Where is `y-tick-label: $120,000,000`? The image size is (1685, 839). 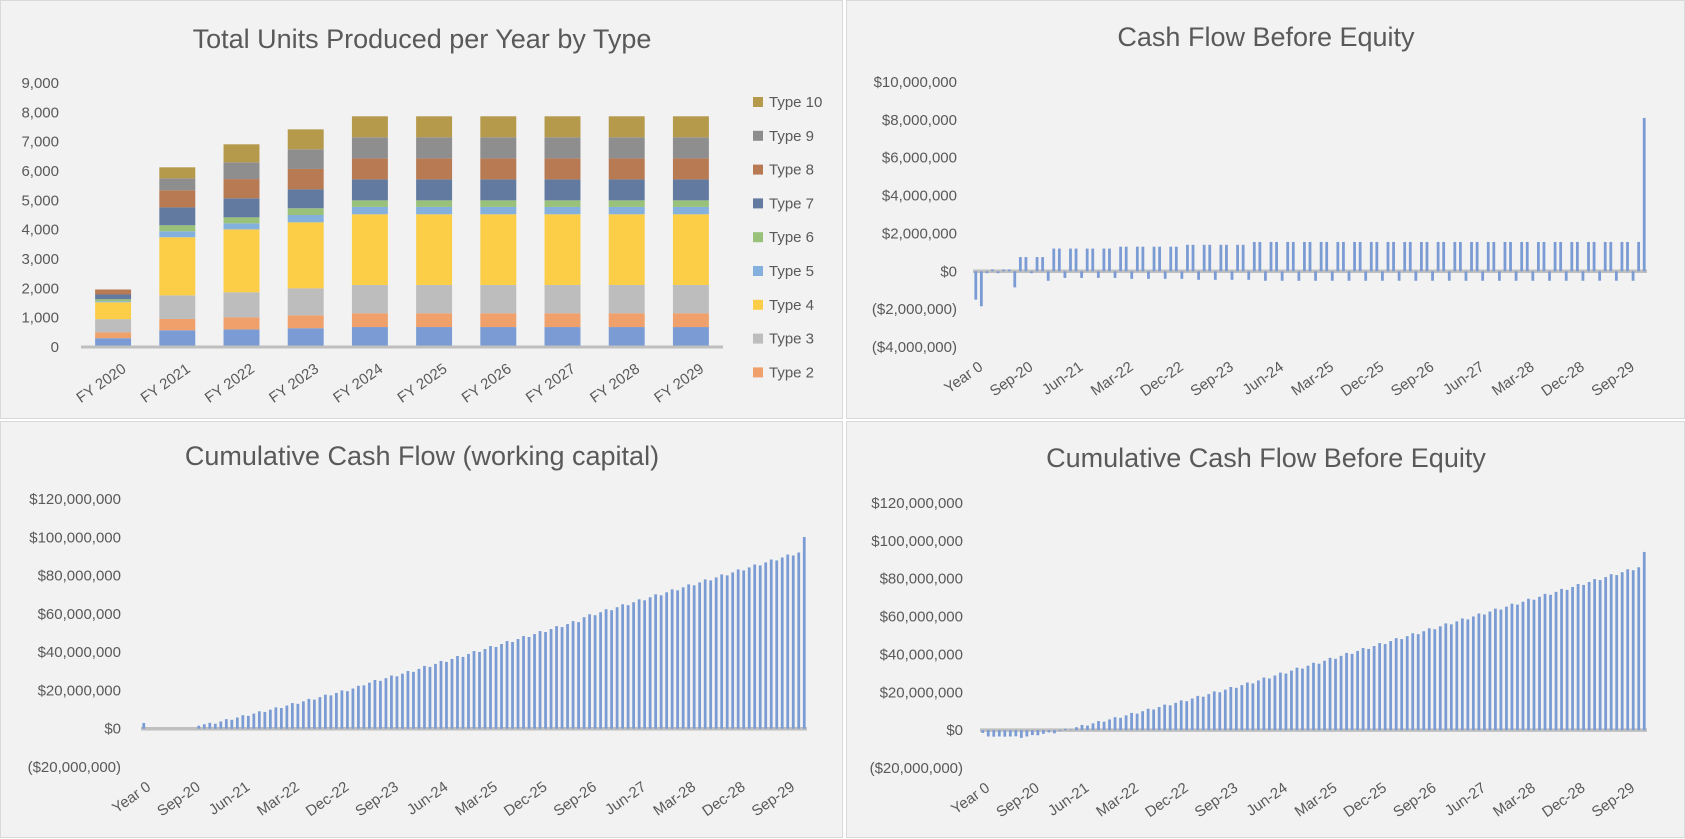 y-tick-label: $120,000,000 is located at coordinates (917, 503).